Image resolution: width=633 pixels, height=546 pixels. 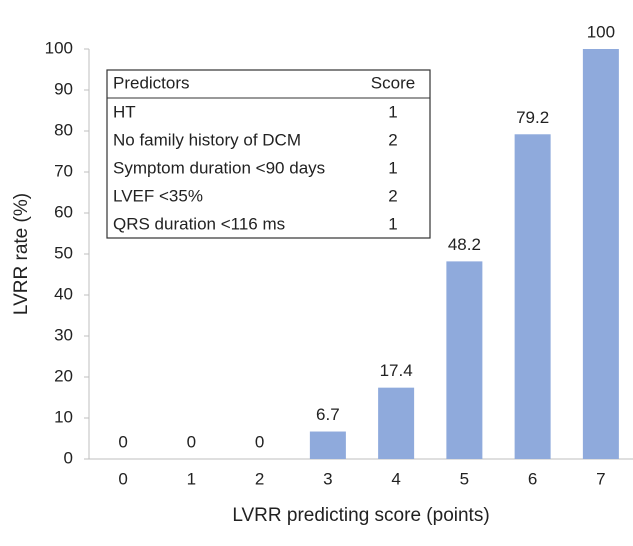 What do you see at coordinates (396, 370) in the screenshot?
I see `value-label: 17.4` at bounding box center [396, 370].